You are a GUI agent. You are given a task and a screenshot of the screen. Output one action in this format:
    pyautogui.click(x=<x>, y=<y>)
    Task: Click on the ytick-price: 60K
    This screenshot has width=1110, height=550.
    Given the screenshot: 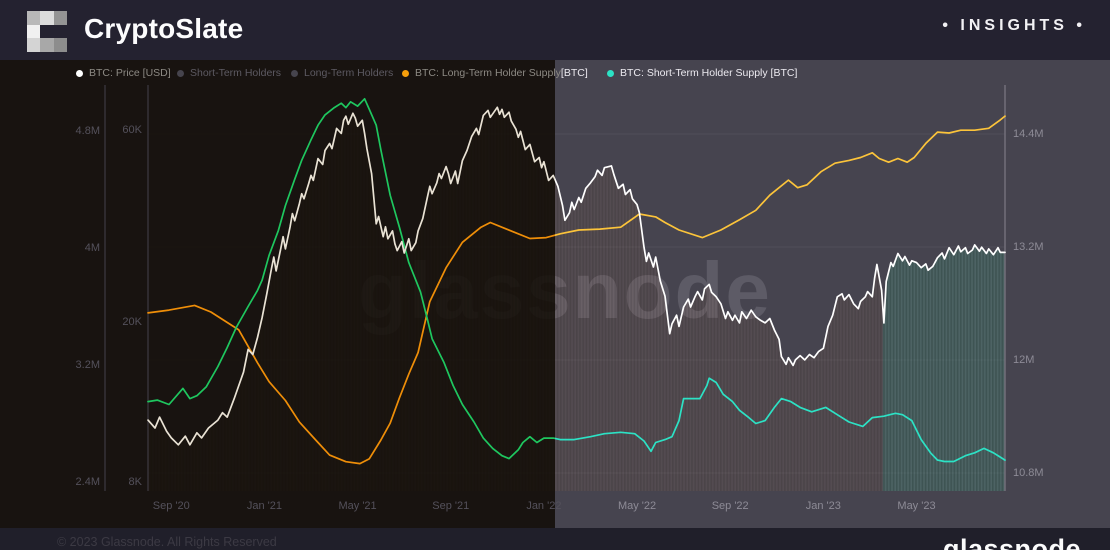 What is the action you would take?
    pyautogui.click(x=132, y=130)
    